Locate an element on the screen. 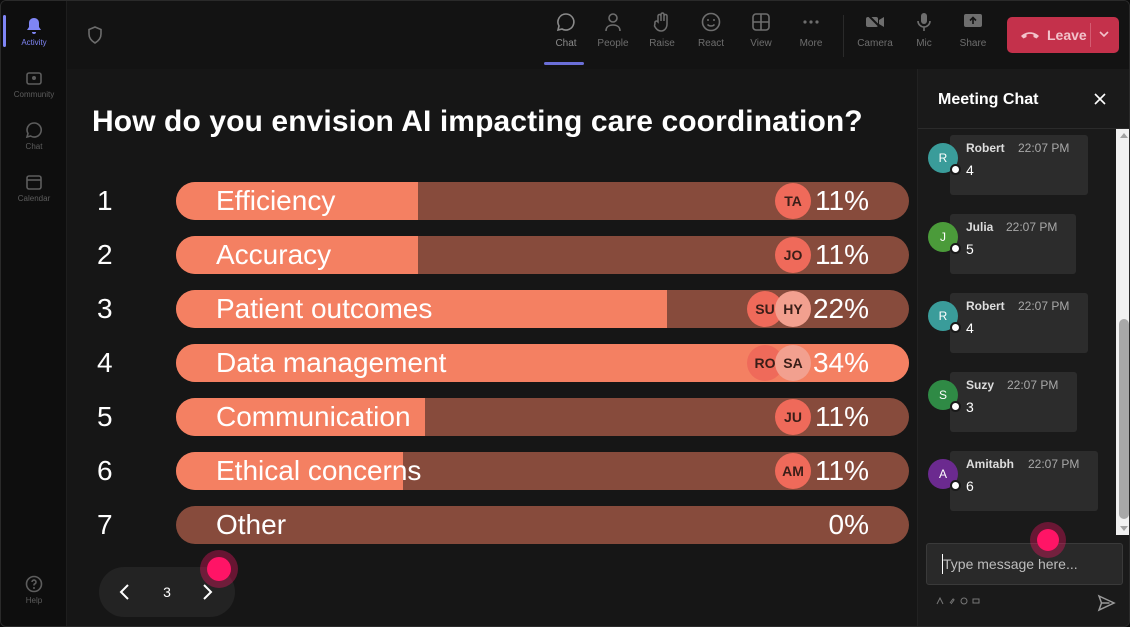 The height and width of the screenshot is (627, 1130). option-percent: 0% is located at coordinates (848, 524).